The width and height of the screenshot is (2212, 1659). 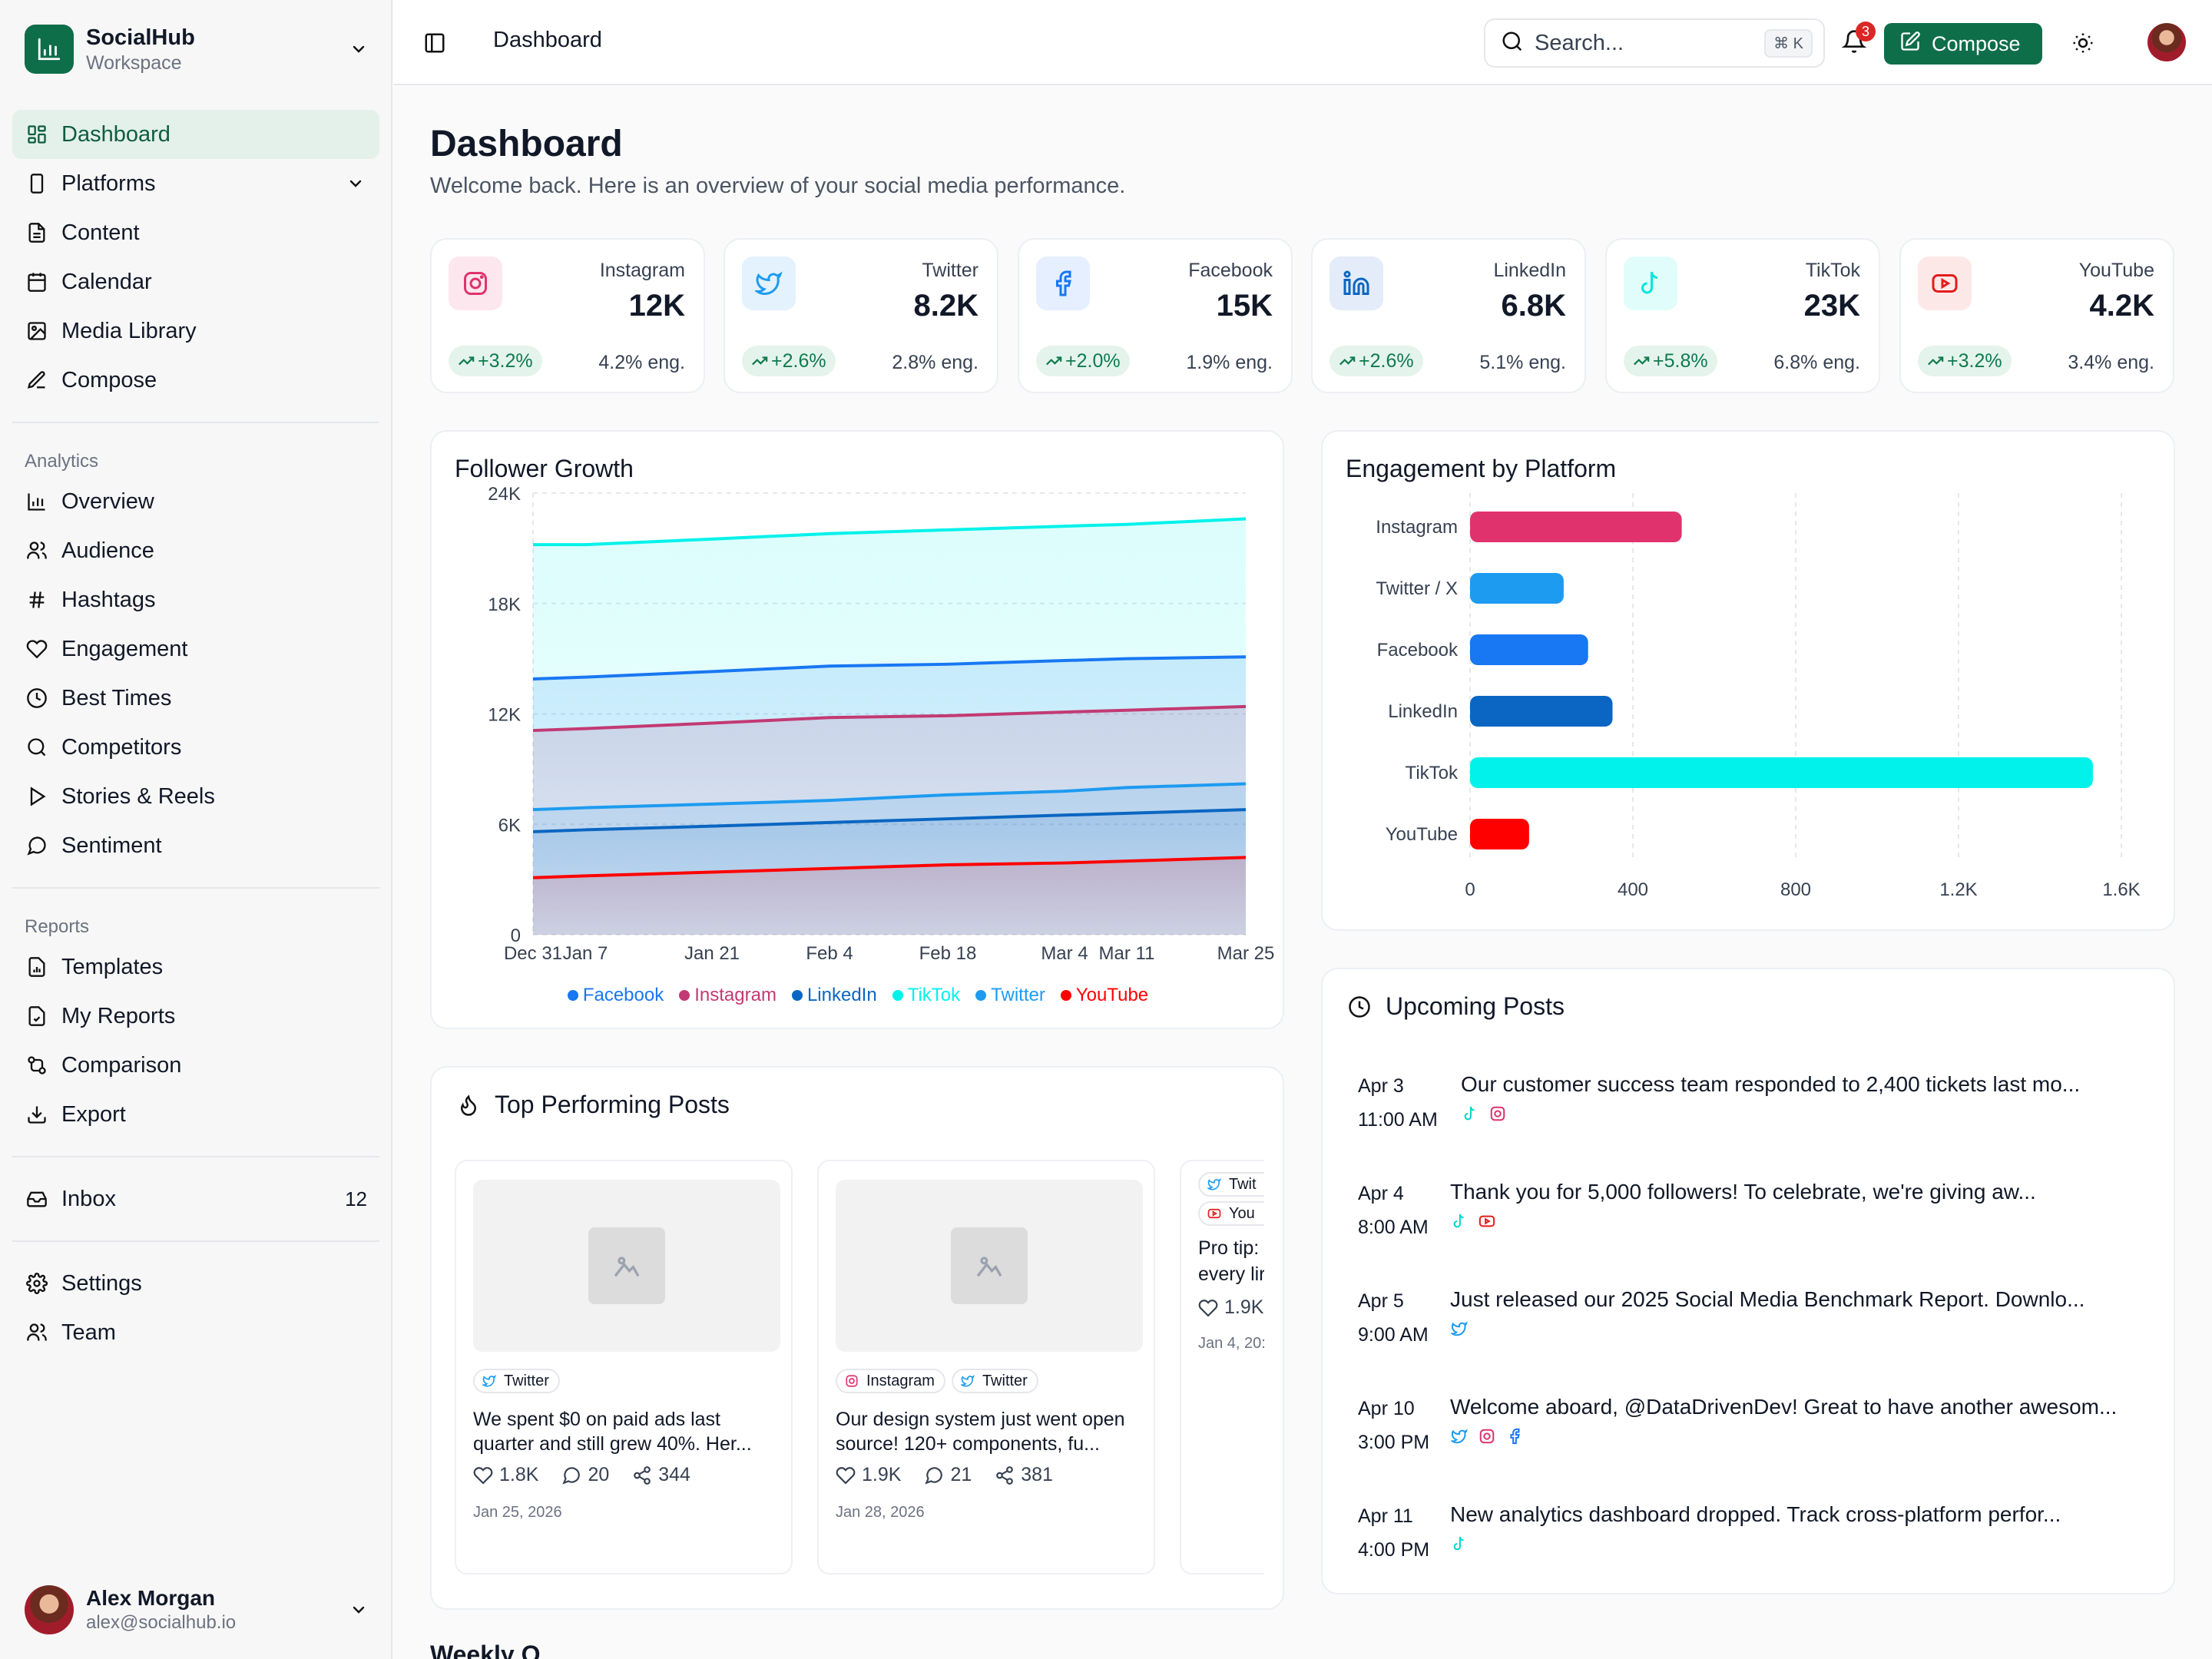 What do you see at coordinates (1963, 44) in the screenshot?
I see `compose-button: Compose` at bounding box center [1963, 44].